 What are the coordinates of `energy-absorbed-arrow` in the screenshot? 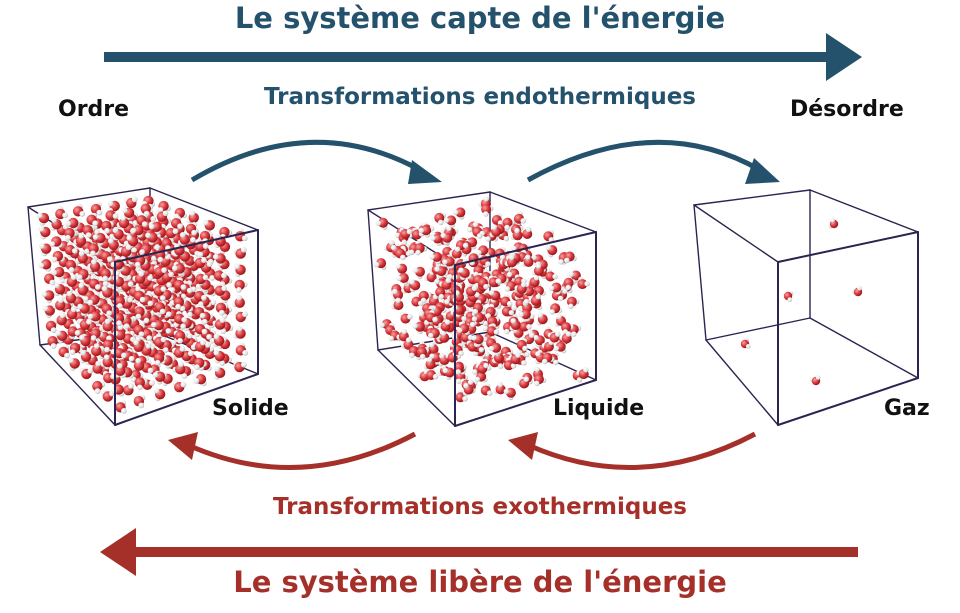 It's located at (483, 57).